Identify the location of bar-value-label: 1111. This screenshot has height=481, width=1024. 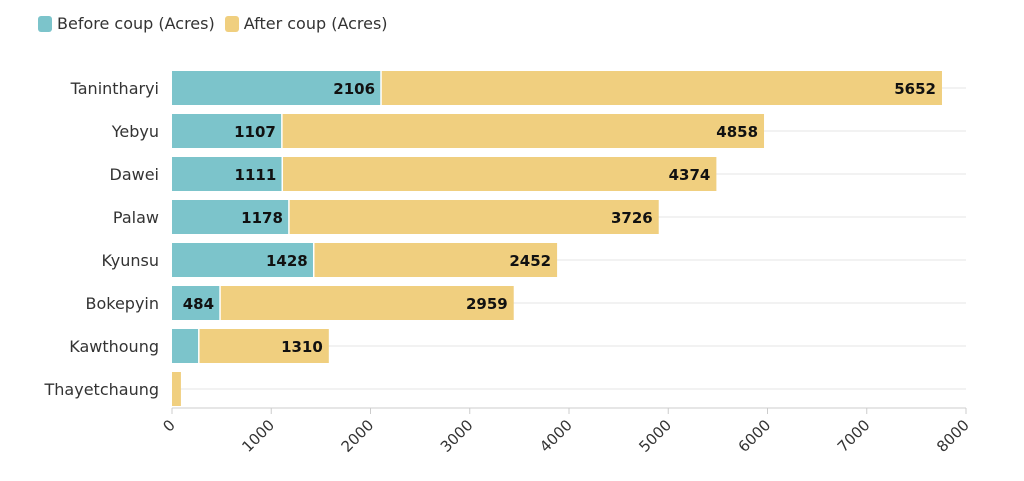
(256, 175).